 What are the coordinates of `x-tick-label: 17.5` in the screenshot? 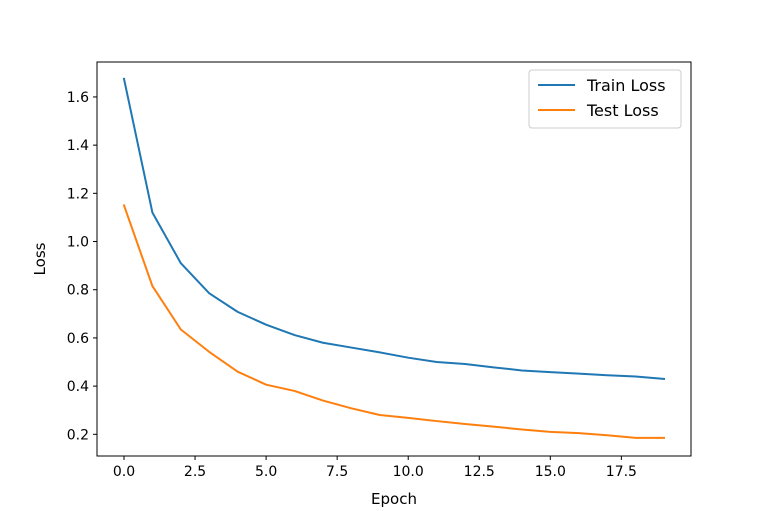 It's located at (621, 472).